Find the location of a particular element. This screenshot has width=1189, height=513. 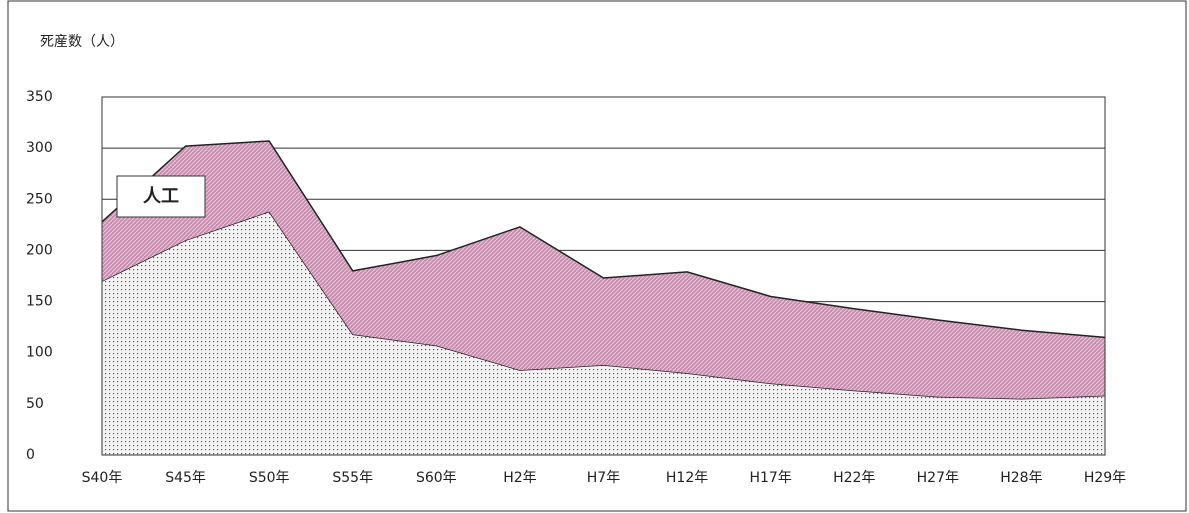

x-tick-label: H22年 is located at coordinates (854, 478).